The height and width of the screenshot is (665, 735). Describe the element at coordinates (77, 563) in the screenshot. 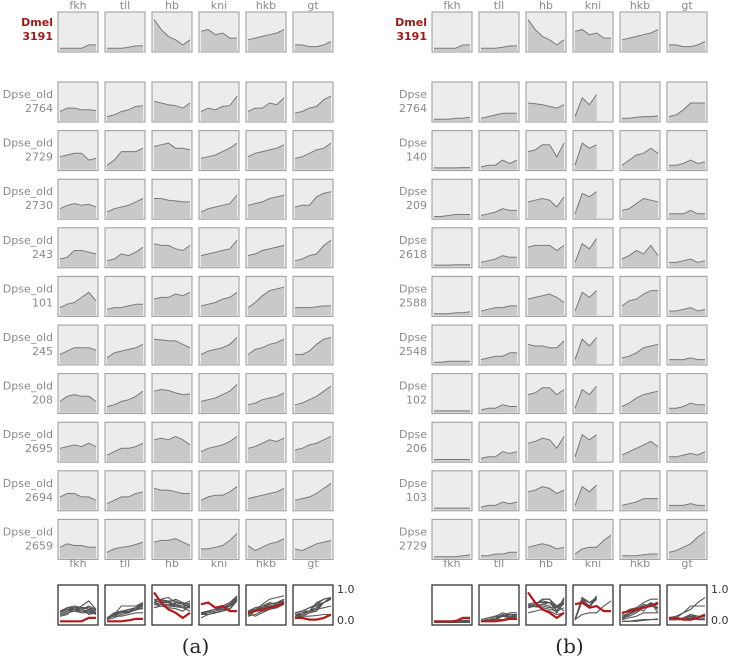

I see `column-footer-fkh: fkh` at that location.